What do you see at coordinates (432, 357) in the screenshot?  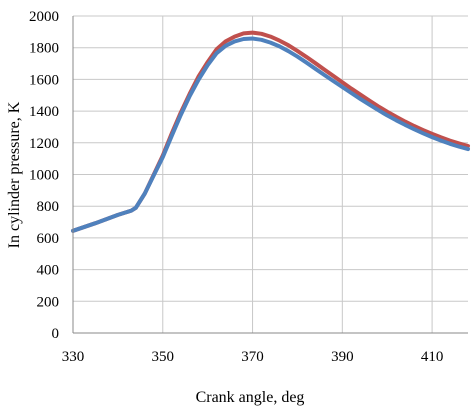 I see `x-tick-label: 410` at bounding box center [432, 357].